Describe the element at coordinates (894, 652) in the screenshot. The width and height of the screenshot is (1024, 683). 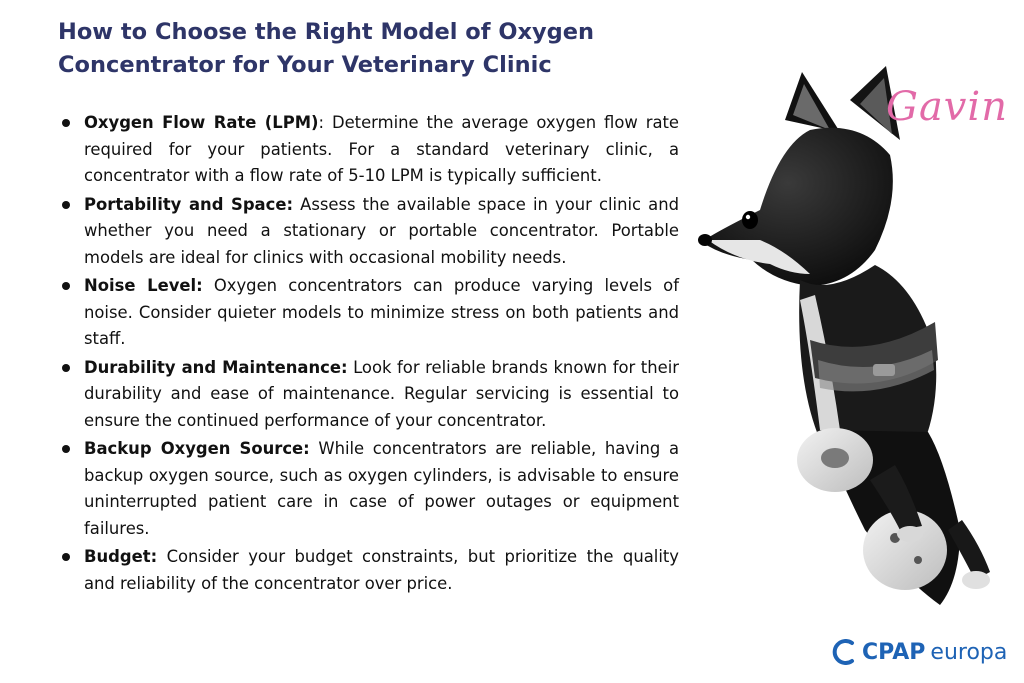
I see `logo-cpap-text: CPAP` at that location.